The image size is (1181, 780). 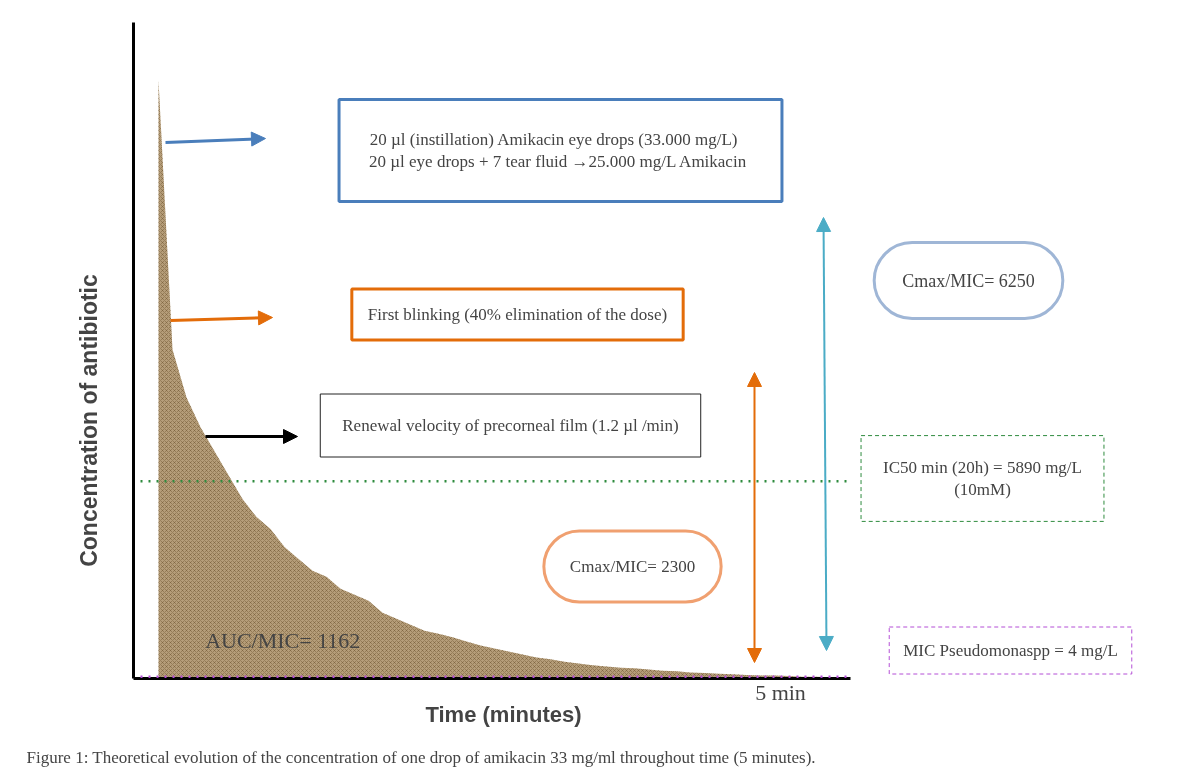 What do you see at coordinates (517, 314) in the screenshot?
I see `annotation: First blinking (40% elimination of the dose)` at bounding box center [517, 314].